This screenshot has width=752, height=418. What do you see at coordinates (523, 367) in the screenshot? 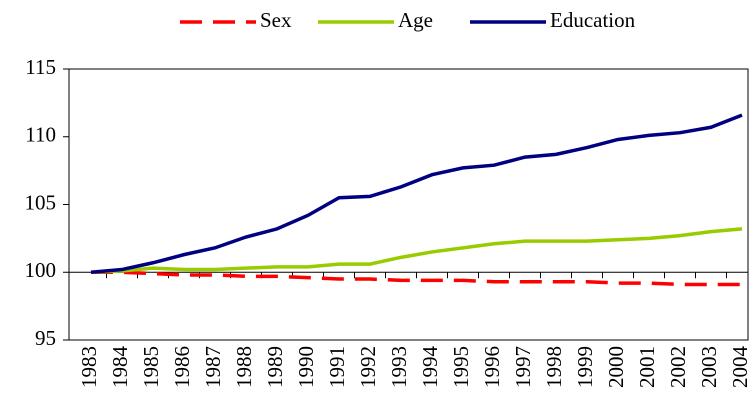
I see `x-tick-label: 1997` at bounding box center [523, 367].